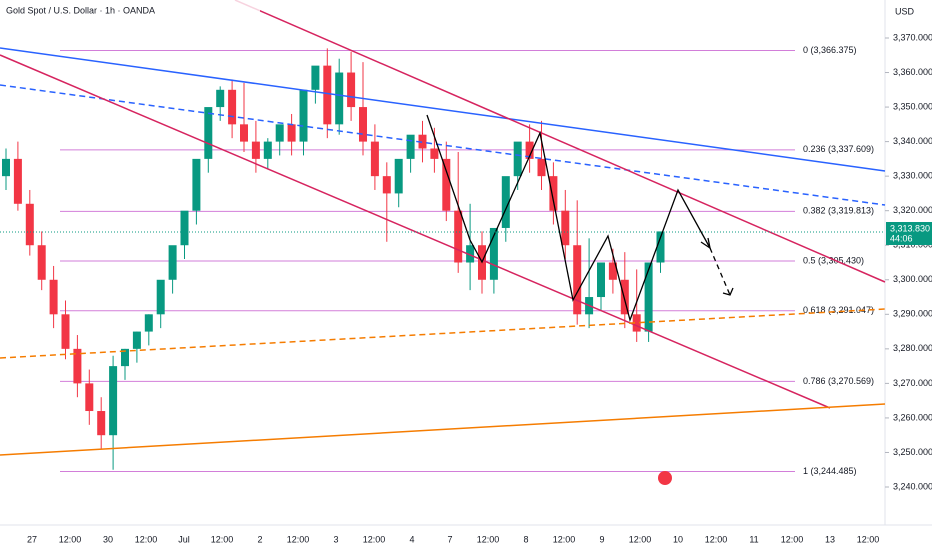  Describe the element at coordinates (912, 106) in the screenshot. I see `y-tick-label: 3,350.000` at that location.